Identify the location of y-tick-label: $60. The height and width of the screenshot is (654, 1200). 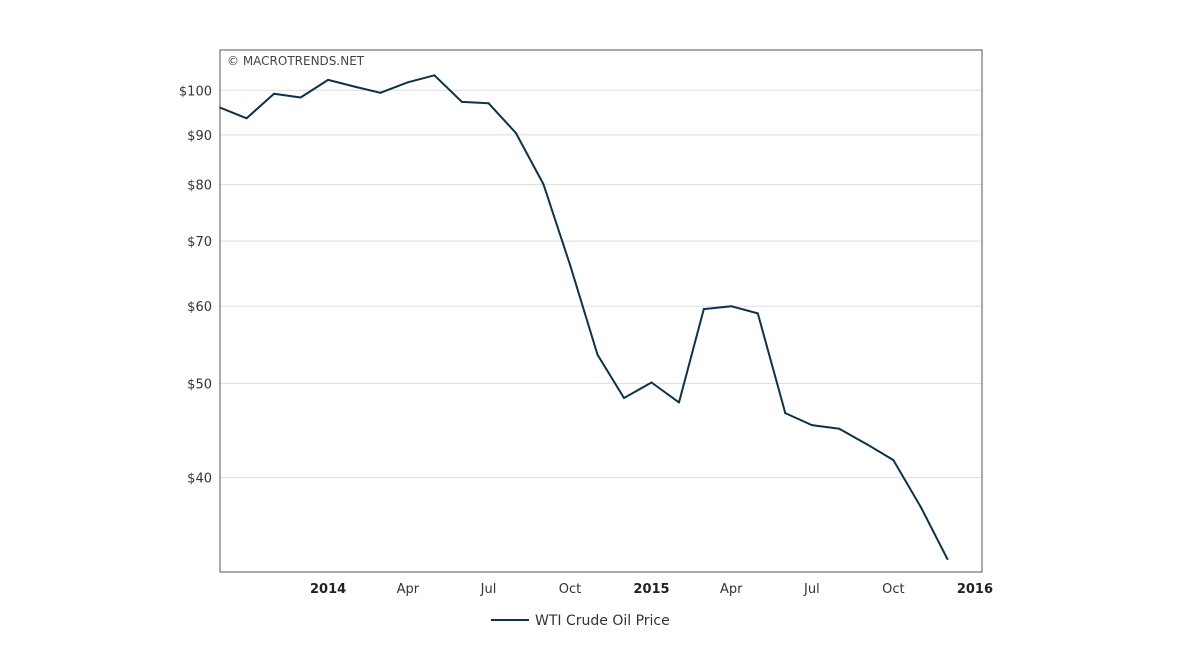
(199, 307).